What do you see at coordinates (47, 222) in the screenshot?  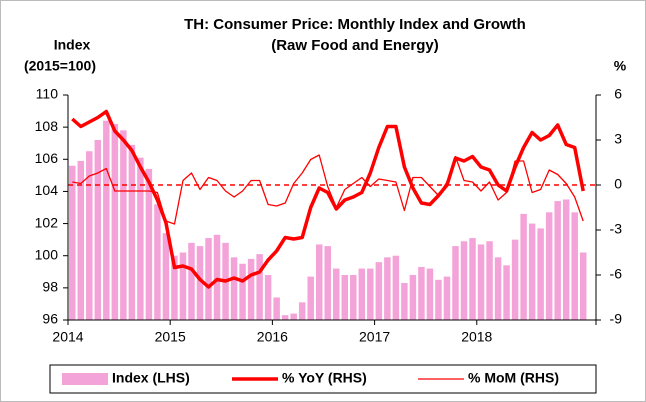 I see `y-tick-label: 102` at bounding box center [47, 222].